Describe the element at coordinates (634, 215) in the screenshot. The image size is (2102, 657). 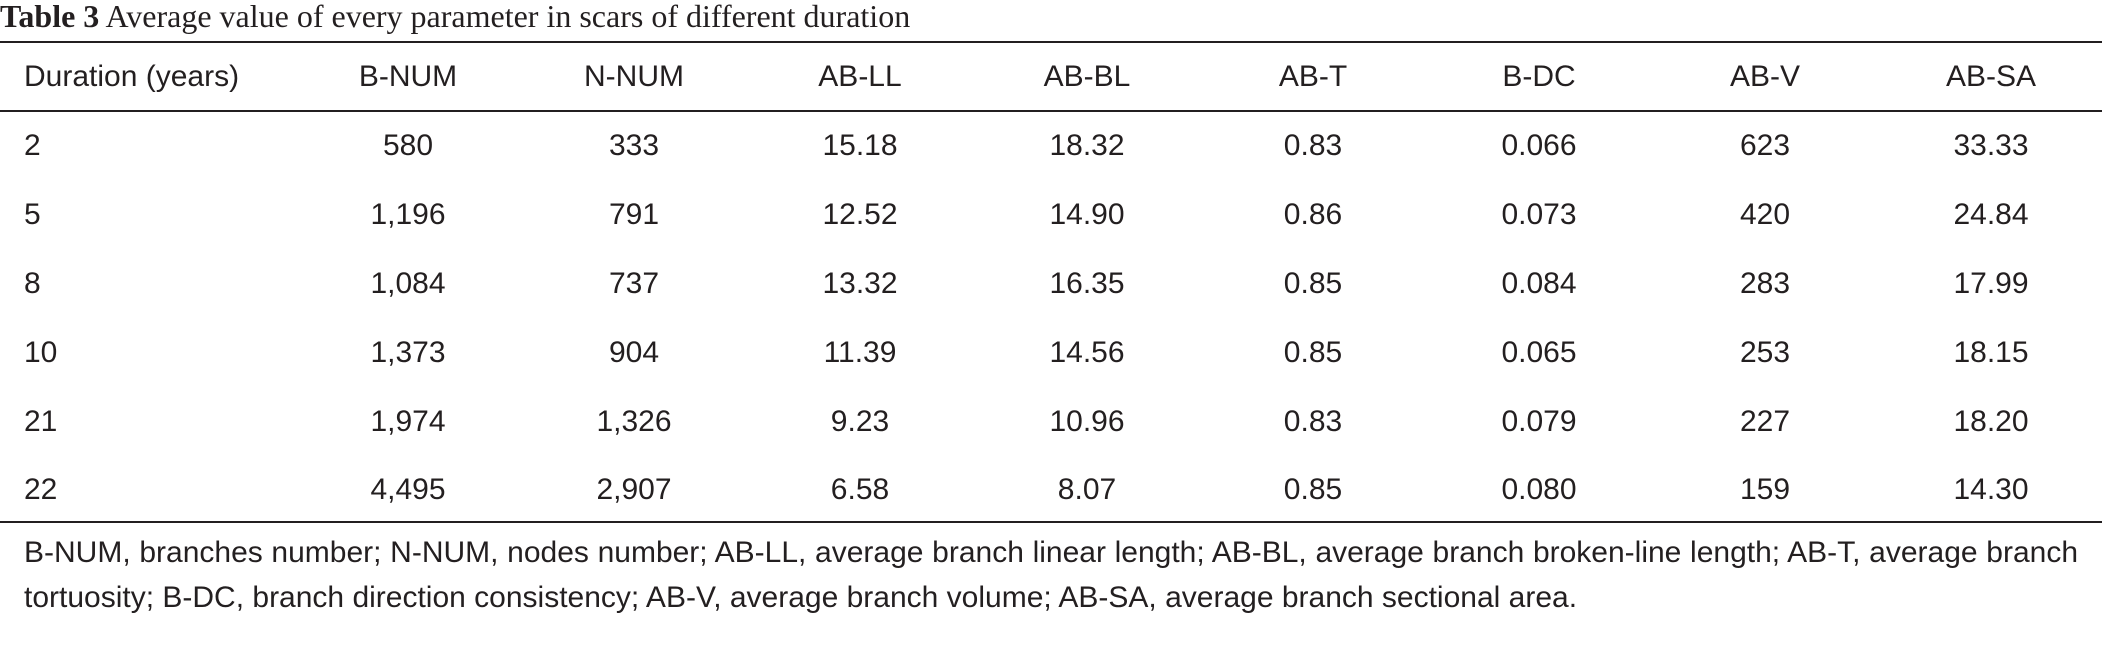
I see `table-cell: 791` at that location.